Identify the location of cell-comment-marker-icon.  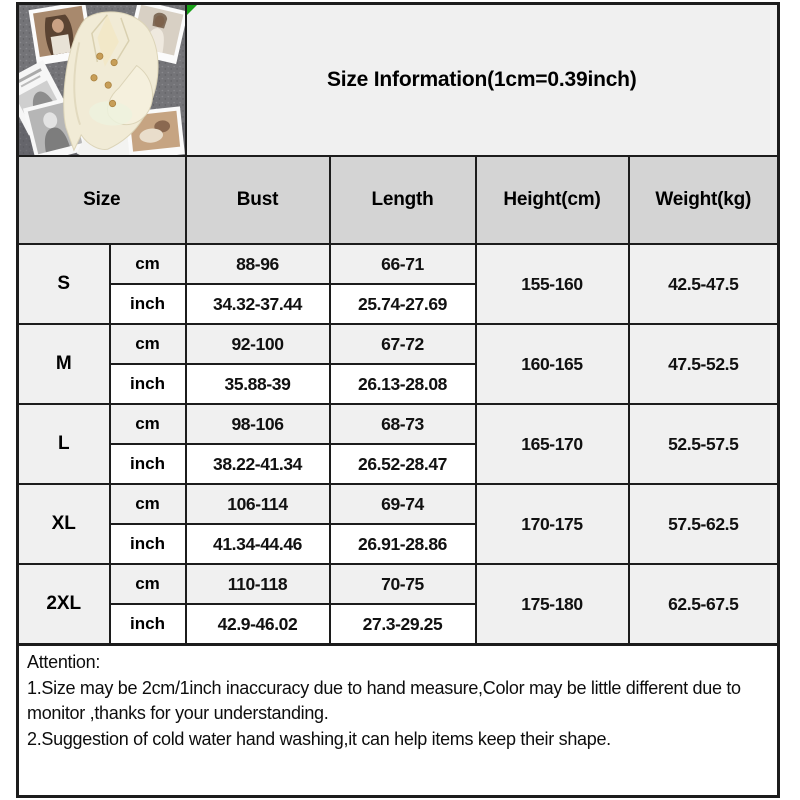
(192, 10).